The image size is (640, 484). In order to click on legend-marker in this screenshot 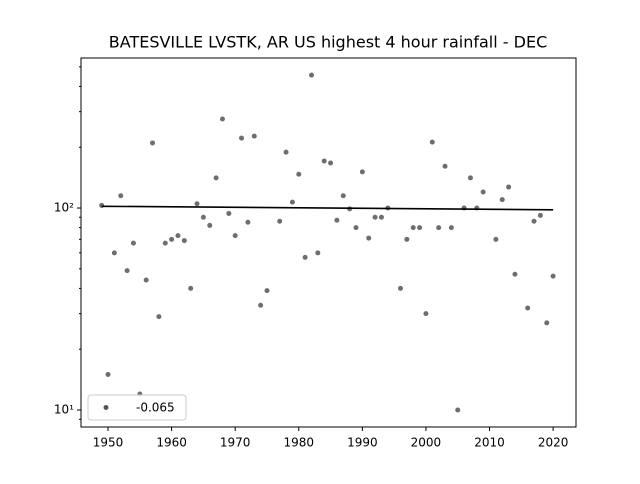, I will do `click(106, 407)`.